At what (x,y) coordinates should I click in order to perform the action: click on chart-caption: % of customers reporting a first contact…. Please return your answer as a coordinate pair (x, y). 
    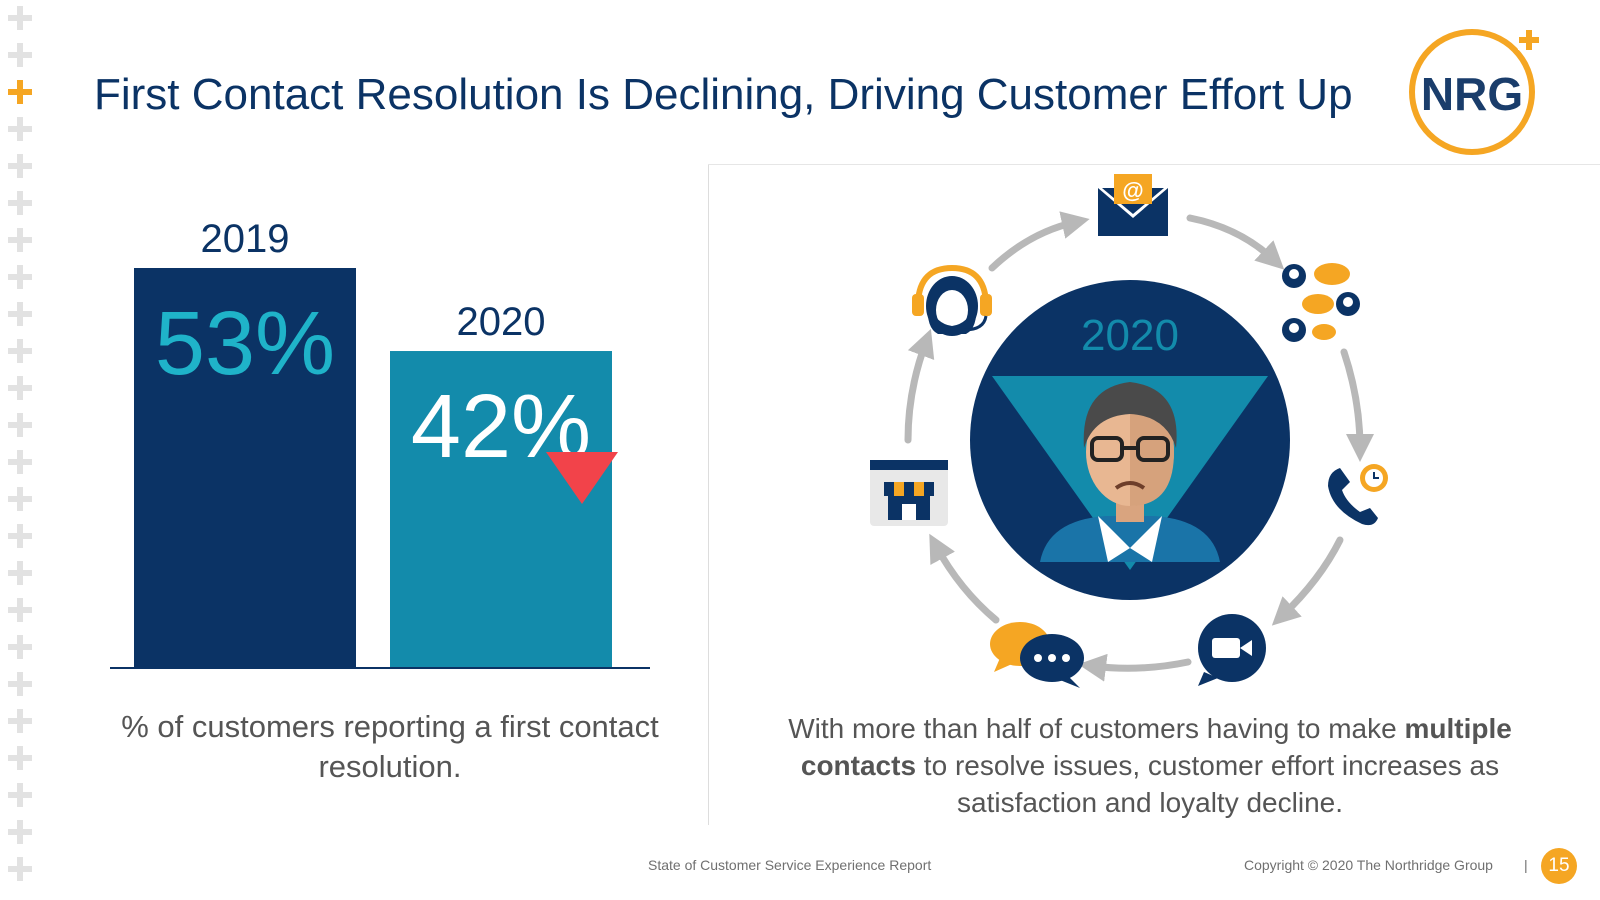
    Looking at the image, I should click on (390, 746).